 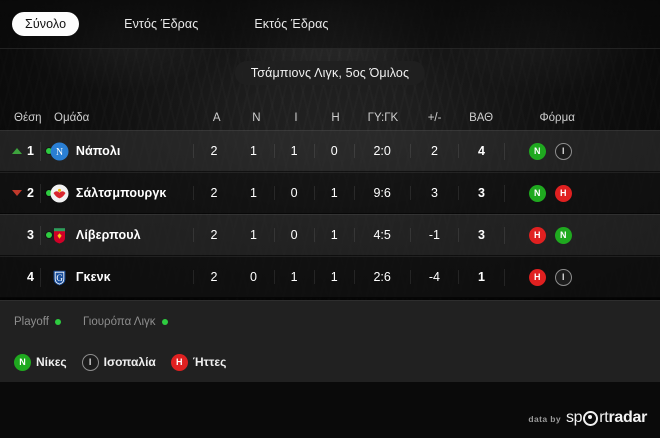 I want to click on points-cell: 4, so click(x=480, y=151).